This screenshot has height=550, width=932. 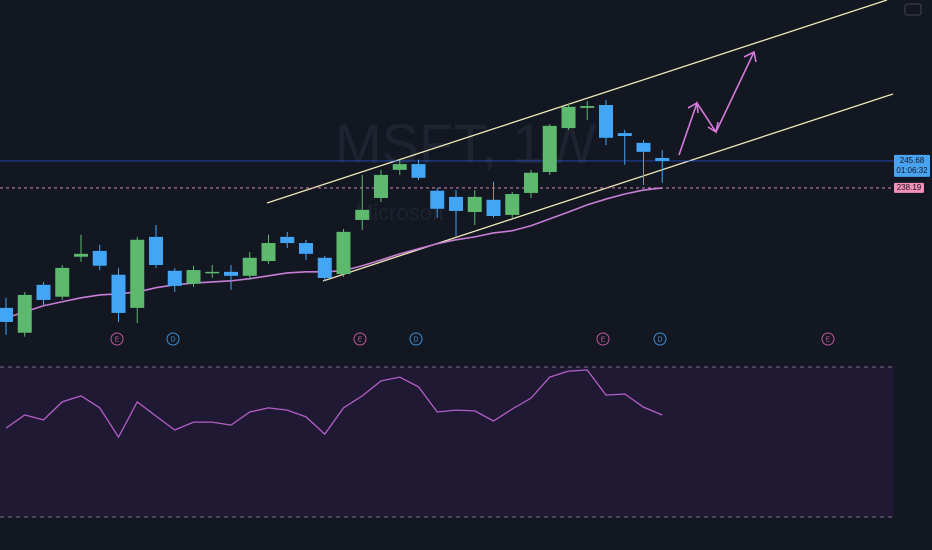 What do you see at coordinates (334, 404) in the screenshot?
I see `rsi-line` at bounding box center [334, 404].